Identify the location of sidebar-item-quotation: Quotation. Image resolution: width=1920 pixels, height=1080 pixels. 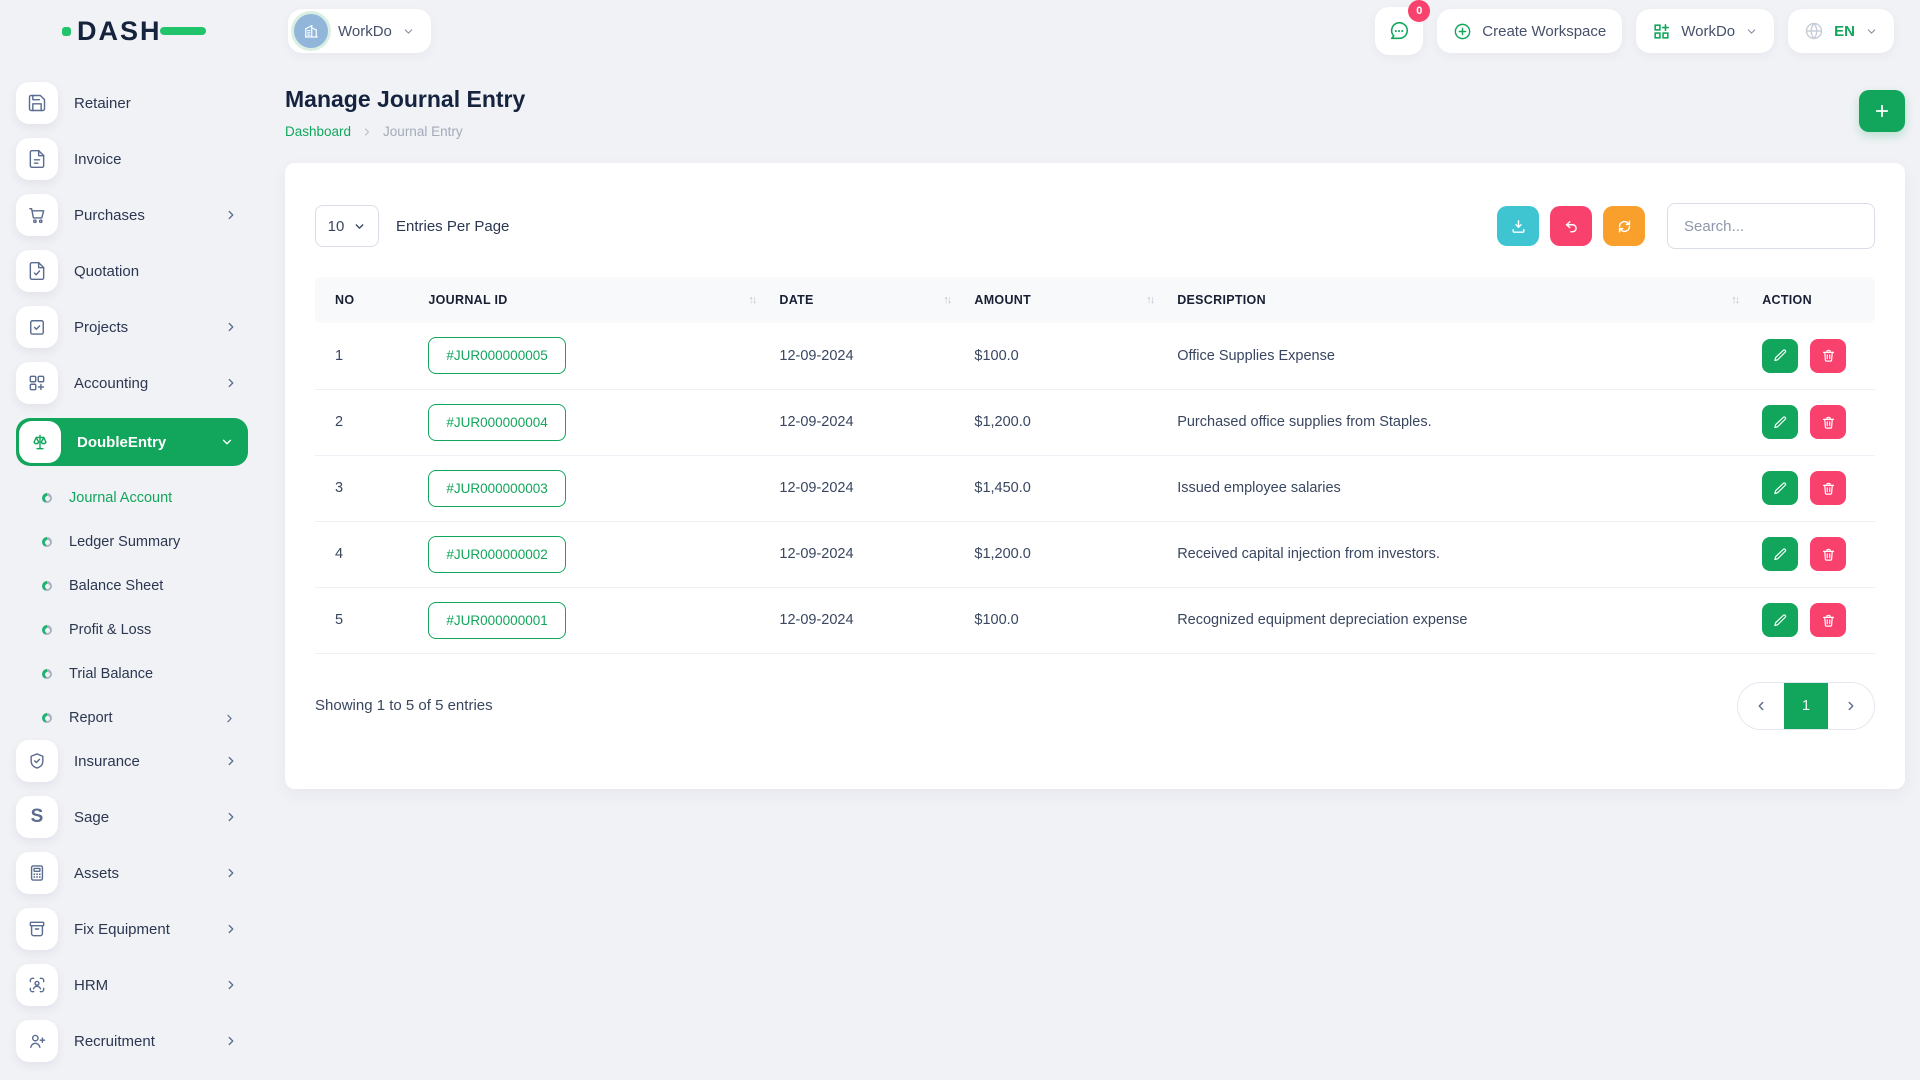
(132, 271).